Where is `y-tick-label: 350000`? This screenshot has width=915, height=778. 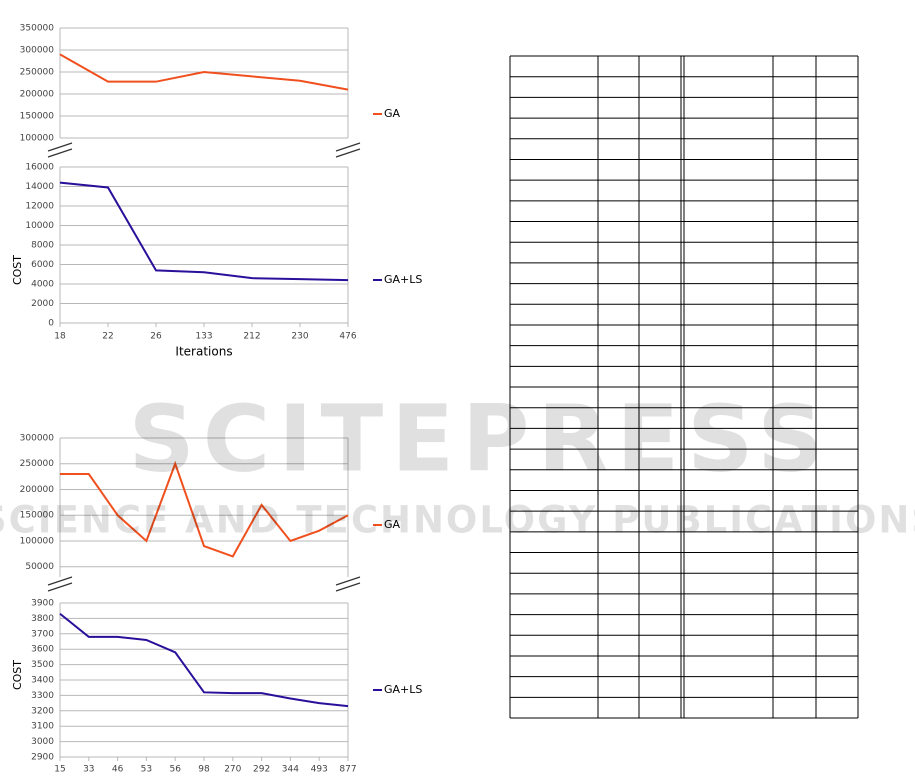
y-tick-label: 350000 is located at coordinates (37, 29).